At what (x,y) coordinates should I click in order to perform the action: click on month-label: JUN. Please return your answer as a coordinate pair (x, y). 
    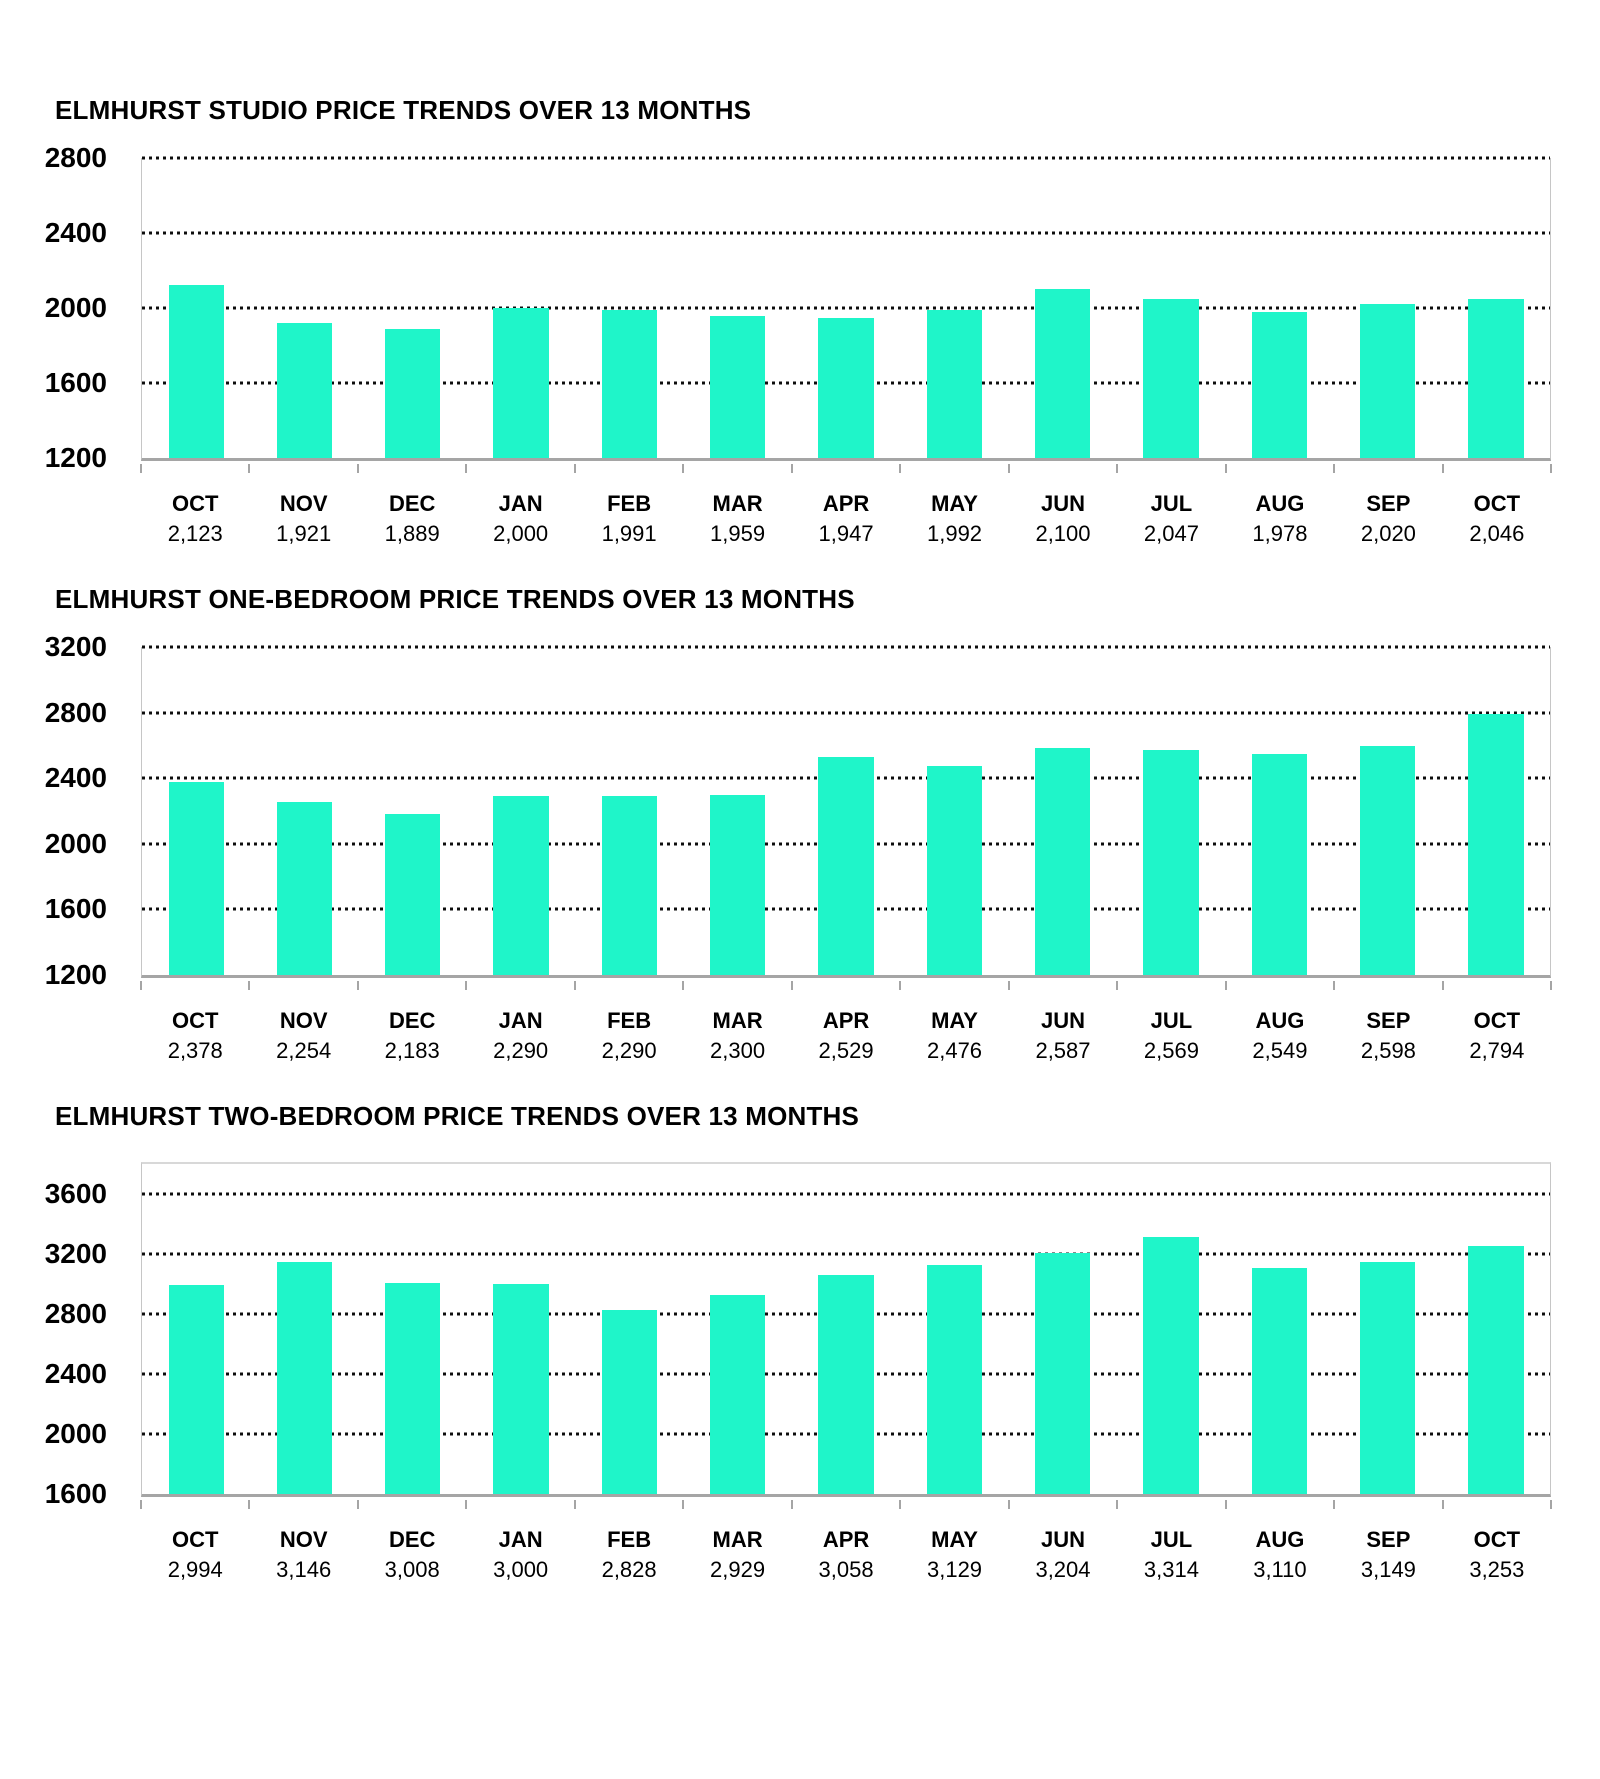
    Looking at the image, I should click on (1062, 1020).